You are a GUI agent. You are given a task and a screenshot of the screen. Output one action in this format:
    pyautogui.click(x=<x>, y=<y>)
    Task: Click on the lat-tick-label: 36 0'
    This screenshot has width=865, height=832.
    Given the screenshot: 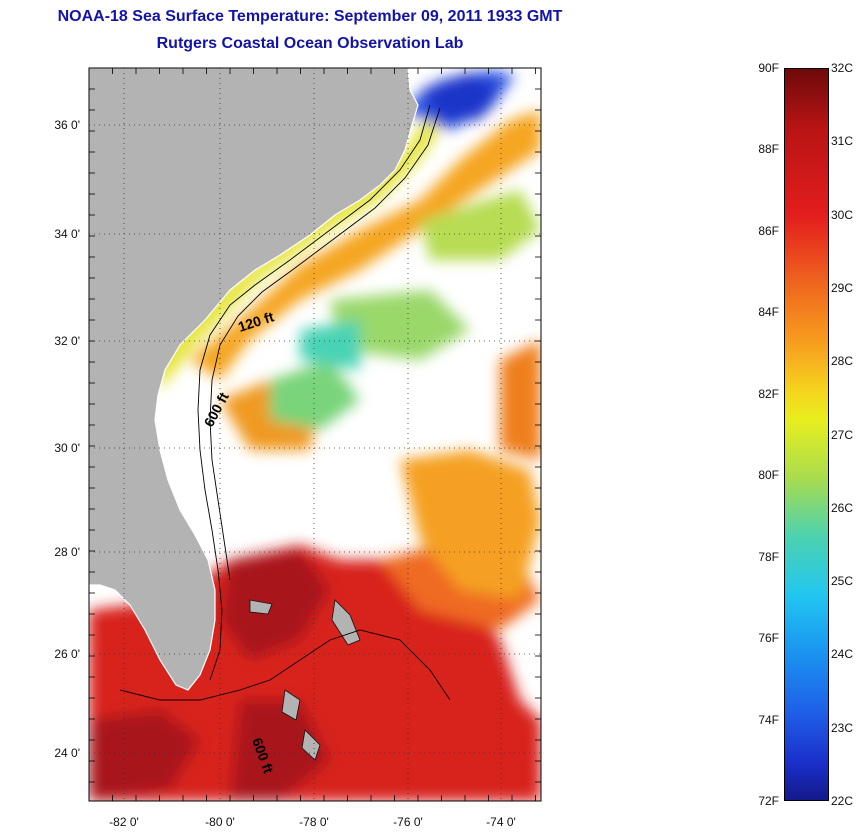 What is the action you would take?
    pyautogui.click(x=67, y=125)
    